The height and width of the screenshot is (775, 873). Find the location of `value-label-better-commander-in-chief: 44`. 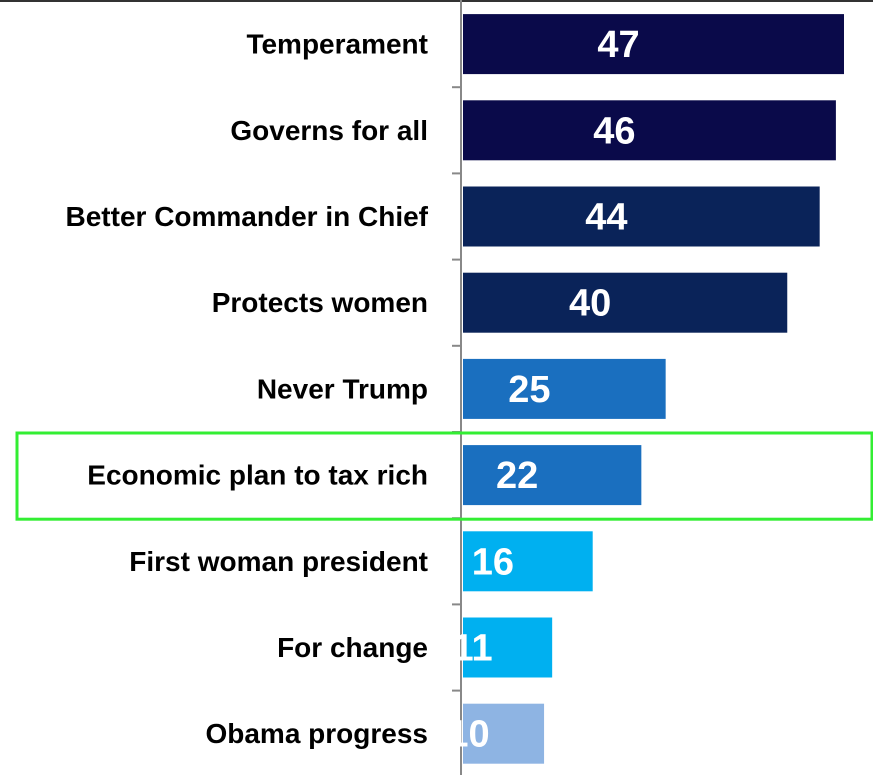

value-label-better-commander-in-chief: 44 is located at coordinates (606, 218).